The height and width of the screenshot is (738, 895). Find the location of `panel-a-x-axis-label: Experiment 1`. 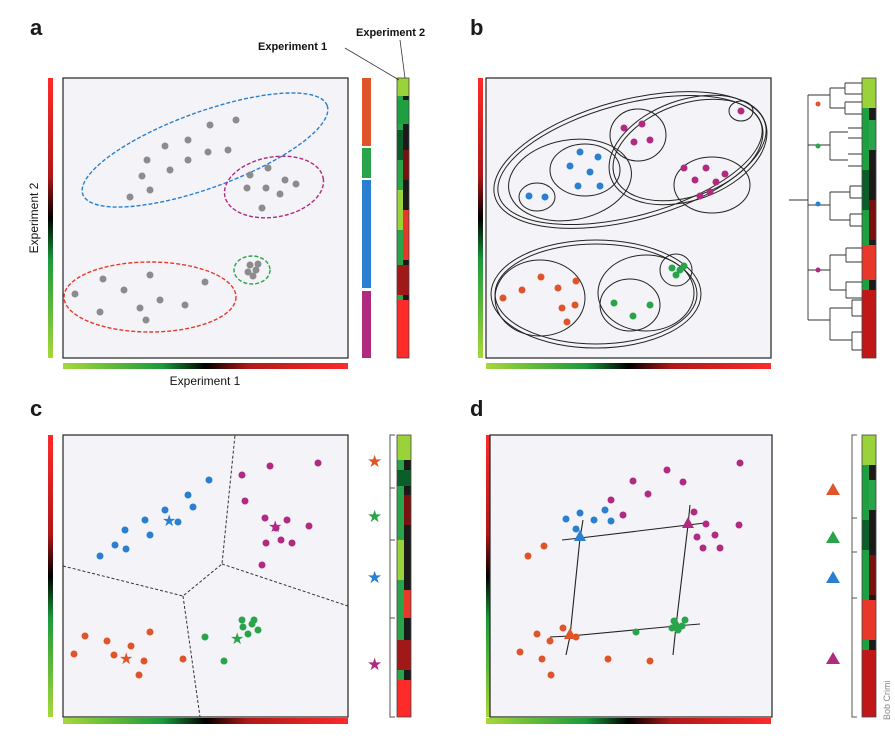

panel-a-x-axis-label: Experiment 1 is located at coordinates (205, 381).